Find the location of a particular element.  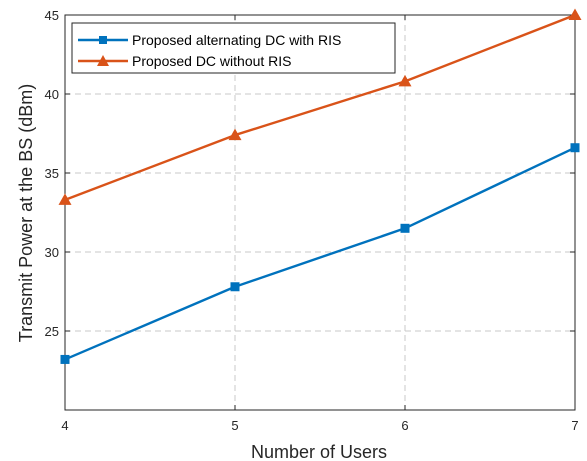

legend-triangle-marker-icon is located at coordinates (103, 60).